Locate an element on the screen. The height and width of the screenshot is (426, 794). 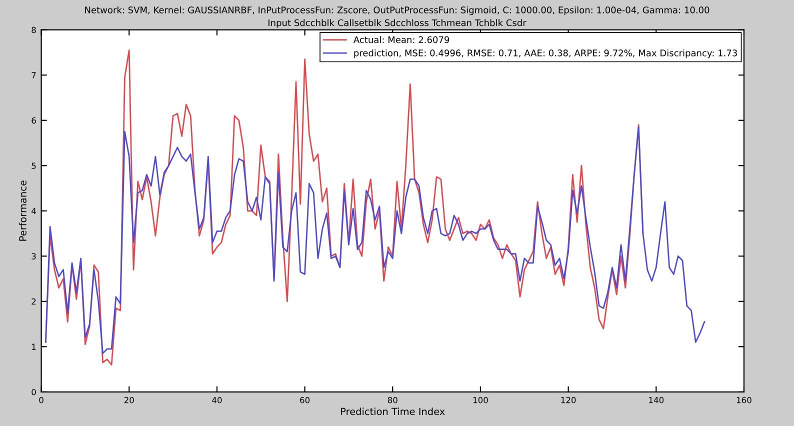
chart-title: Network: SVM, Kernel: GAUSSIANRBF, InPutProcessFun: Zscore, OutPutProcessFun: Sigmoid, C: 1000.00, Epsilon: 1.00e-04, Gamma: 10.00 is located at coordinates (397, 11).